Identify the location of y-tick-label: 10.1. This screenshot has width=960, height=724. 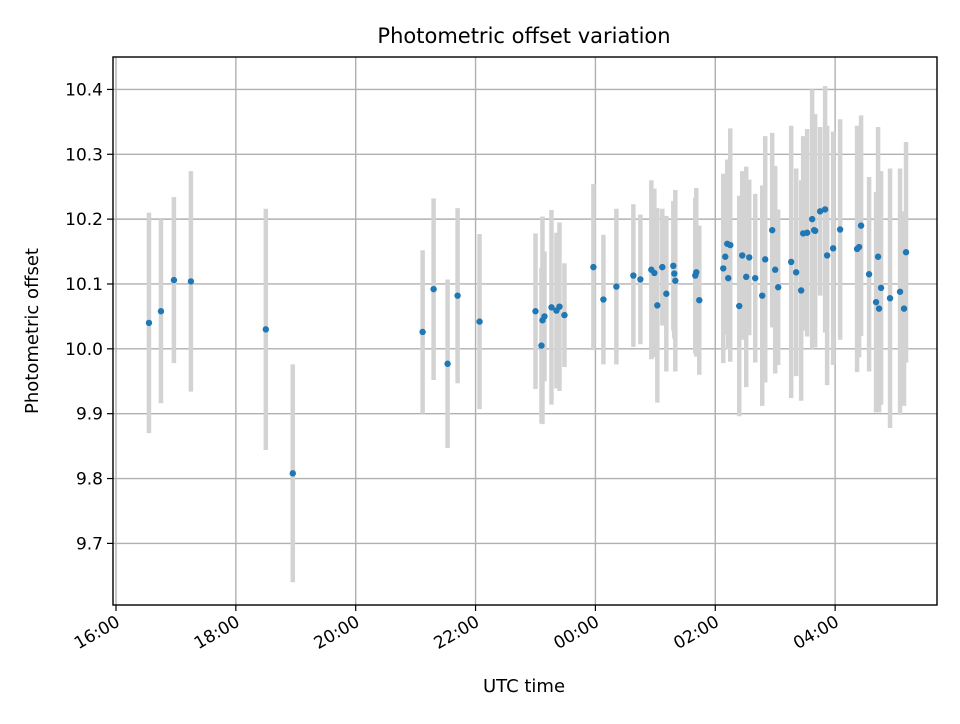
(84, 285).